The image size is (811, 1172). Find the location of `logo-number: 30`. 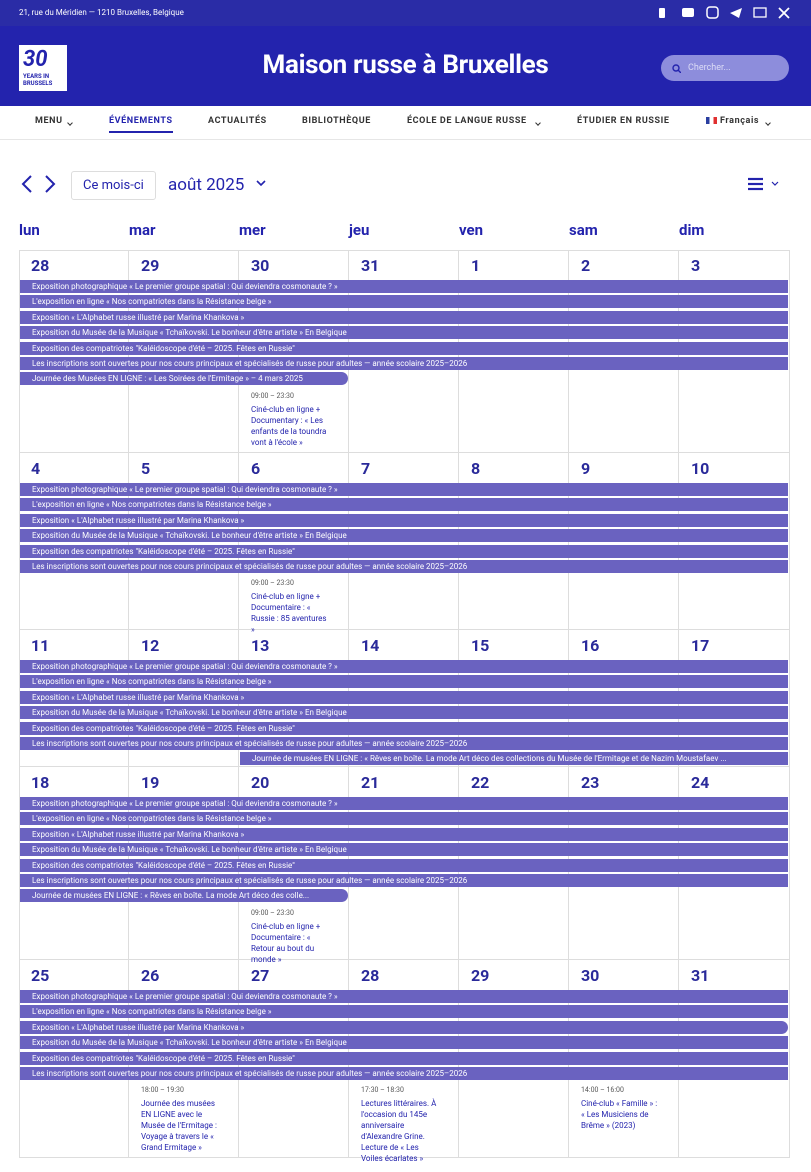

logo-number: 30 is located at coordinates (35, 59).